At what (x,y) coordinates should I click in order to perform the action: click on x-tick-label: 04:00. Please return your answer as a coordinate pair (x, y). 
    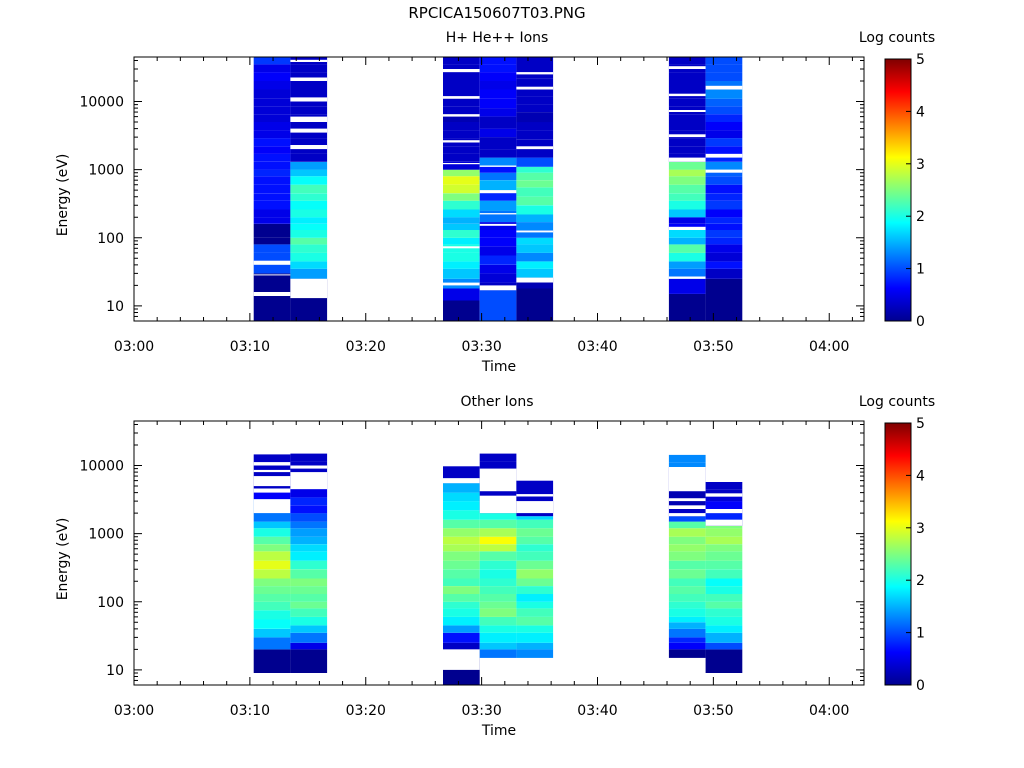
    Looking at the image, I should click on (829, 347).